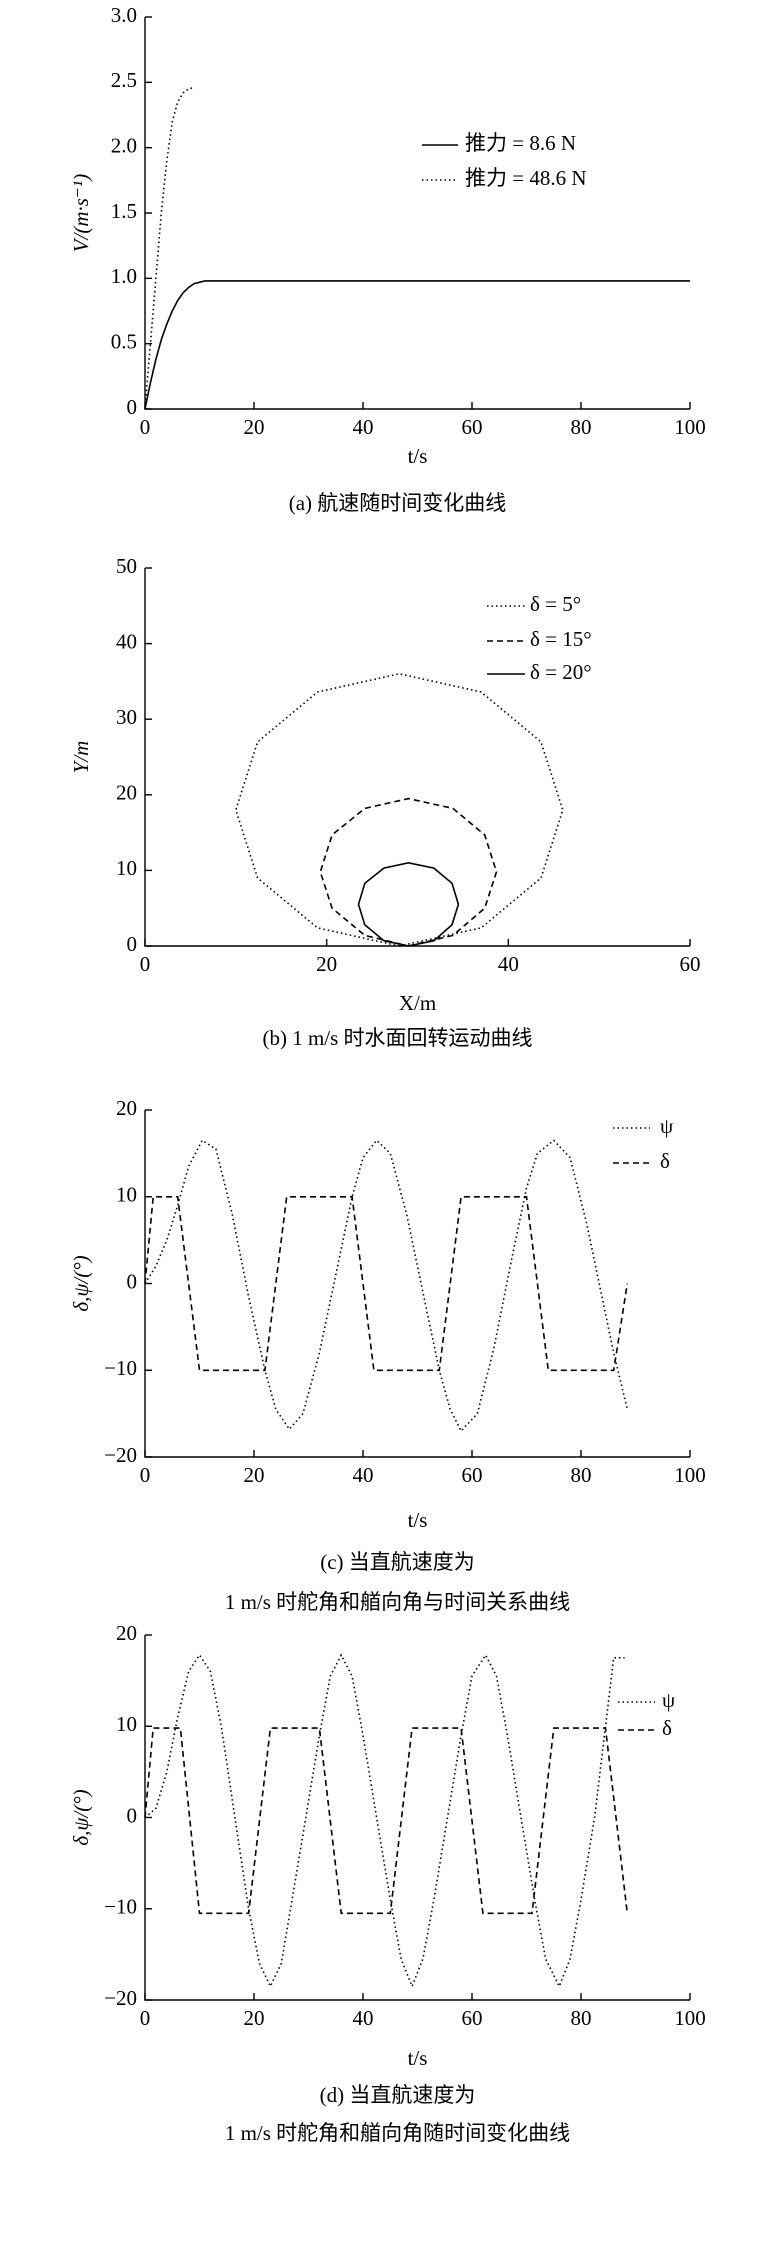 Image resolution: width=768 pixels, height=2254 pixels. Describe the element at coordinates (124, 211) in the screenshot. I see `y-tick-label: 1.5` at that location.